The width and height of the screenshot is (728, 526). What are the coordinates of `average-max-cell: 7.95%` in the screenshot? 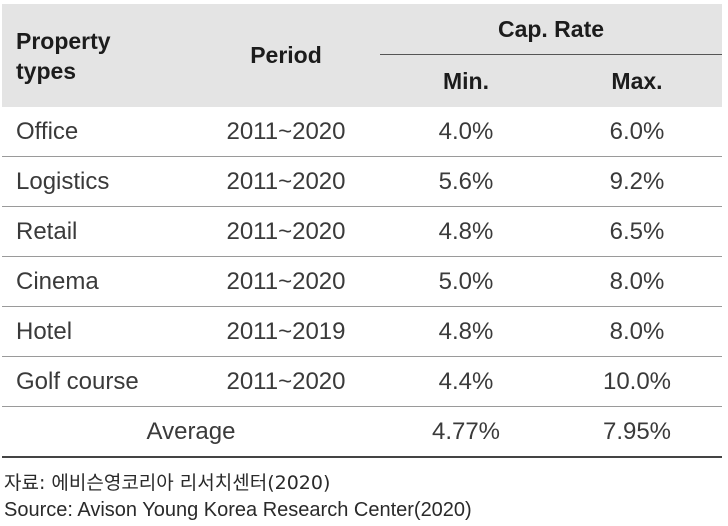 It's located at (637, 432).